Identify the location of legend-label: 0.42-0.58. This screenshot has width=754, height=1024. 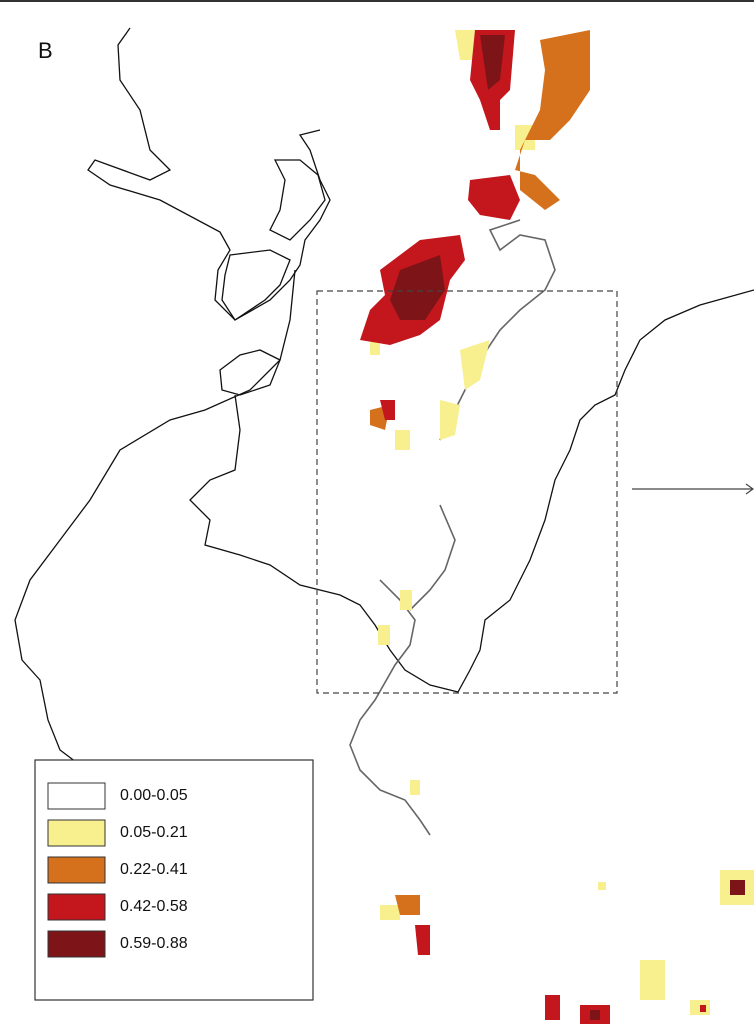
(154, 906).